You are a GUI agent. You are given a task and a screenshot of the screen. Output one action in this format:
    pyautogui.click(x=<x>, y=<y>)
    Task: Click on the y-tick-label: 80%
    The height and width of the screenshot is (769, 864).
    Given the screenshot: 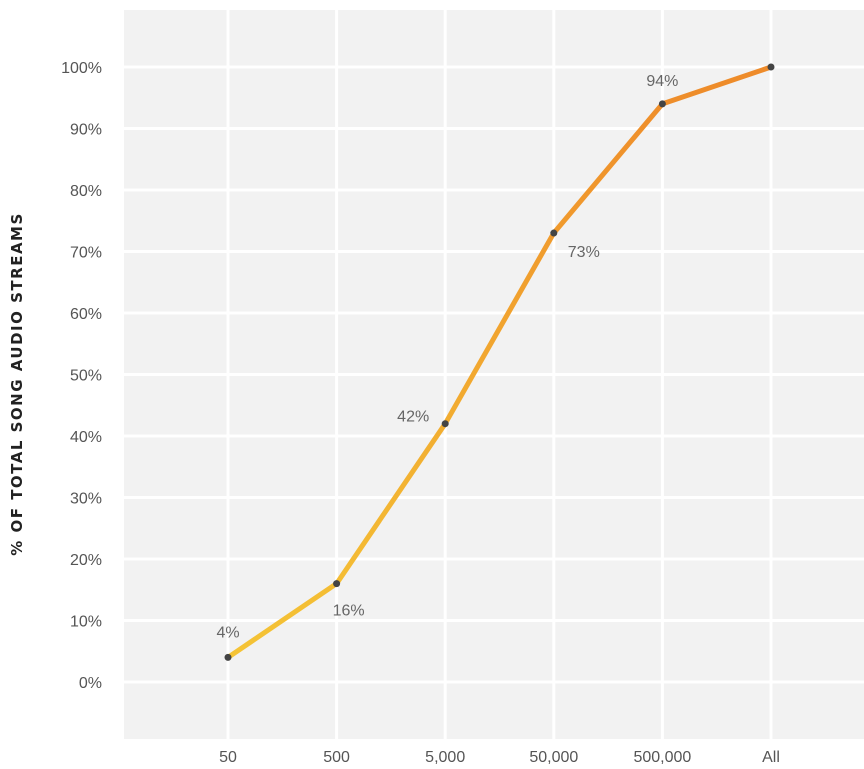 What is the action you would take?
    pyautogui.click(x=86, y=191)
    